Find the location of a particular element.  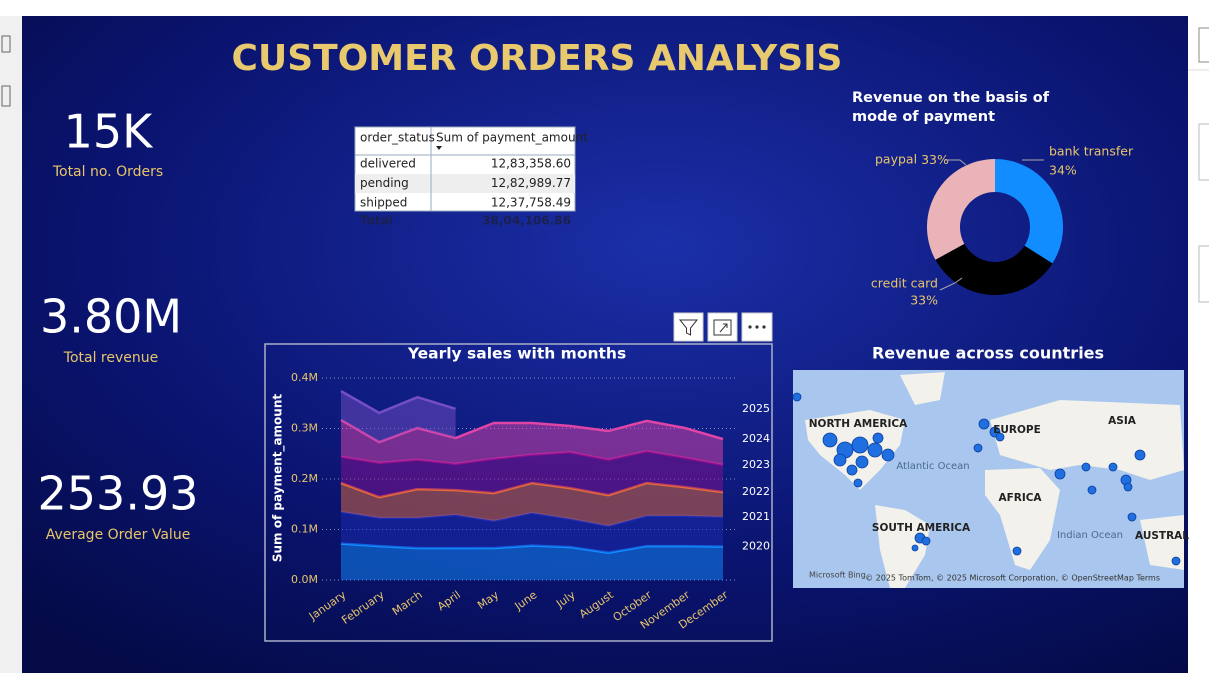

chart-title: Revenue on the basis of mode of payment is located at coordinates (950, 107).